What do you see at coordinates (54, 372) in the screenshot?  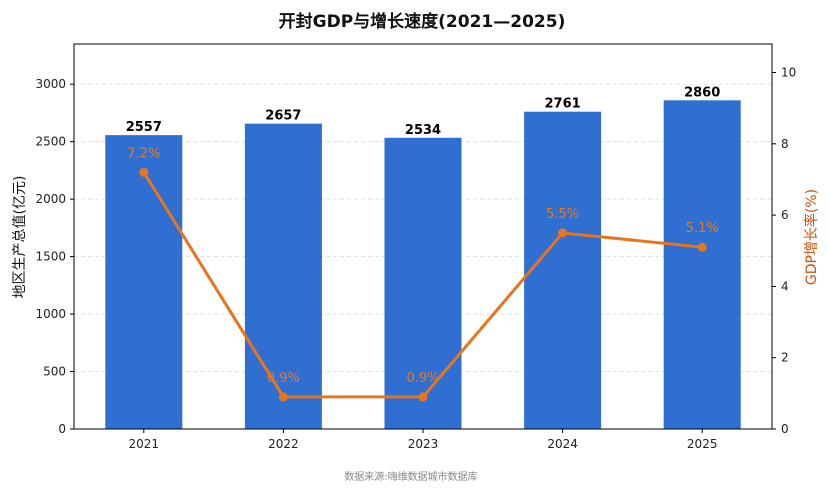 I see `y-tick-label: 500` at bounding box center [54, 372].